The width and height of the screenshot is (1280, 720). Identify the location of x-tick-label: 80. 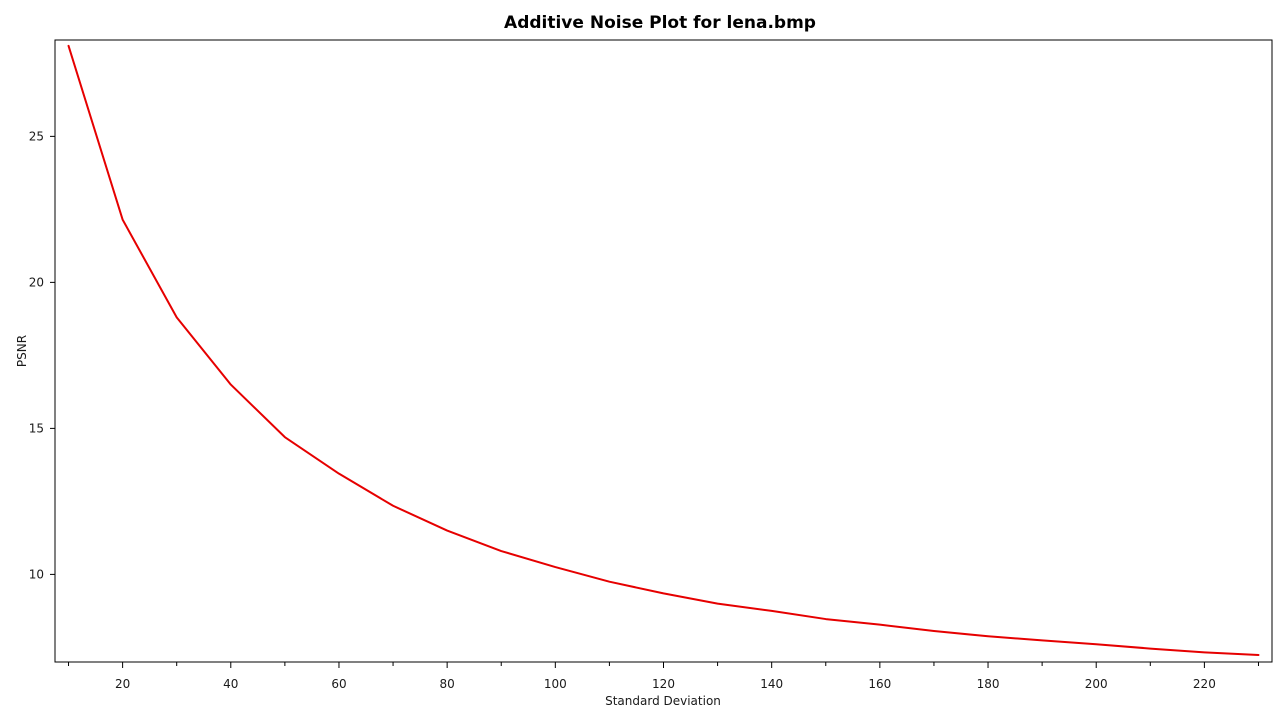
(447, 684).